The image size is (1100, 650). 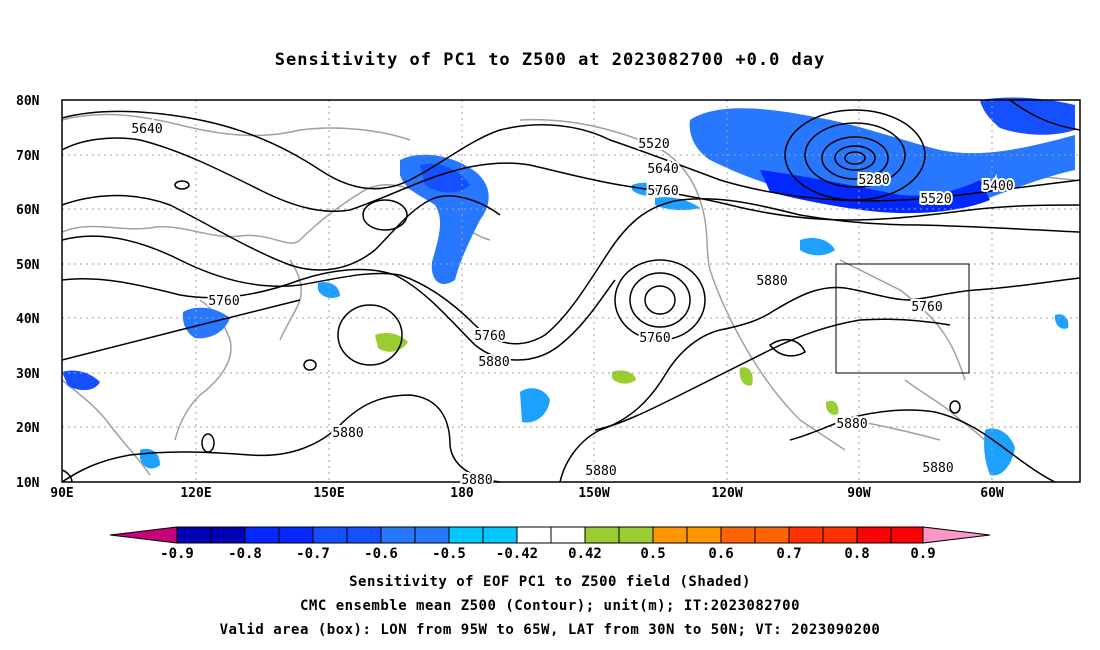 What do you see at coordinates (652, 554) in the screenshot?
I see `colorbar-label: 0.5` at bounding box center [652, 554].